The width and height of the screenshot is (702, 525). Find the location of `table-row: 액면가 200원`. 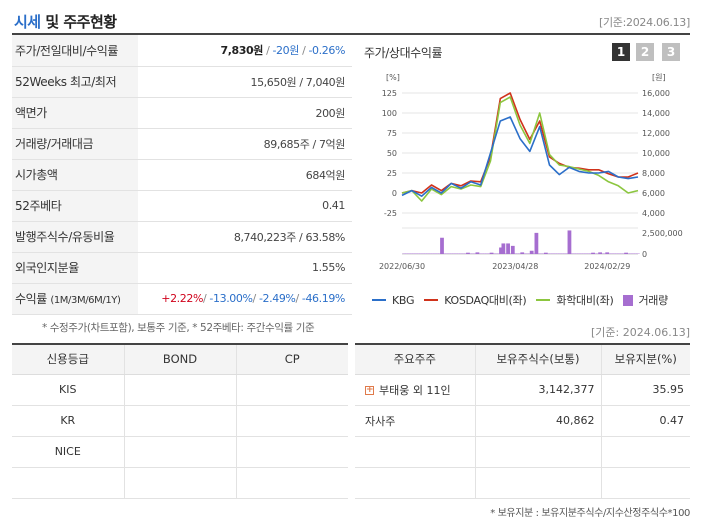

table-row: 액면가 200원 is located at coordinates (182, 113).